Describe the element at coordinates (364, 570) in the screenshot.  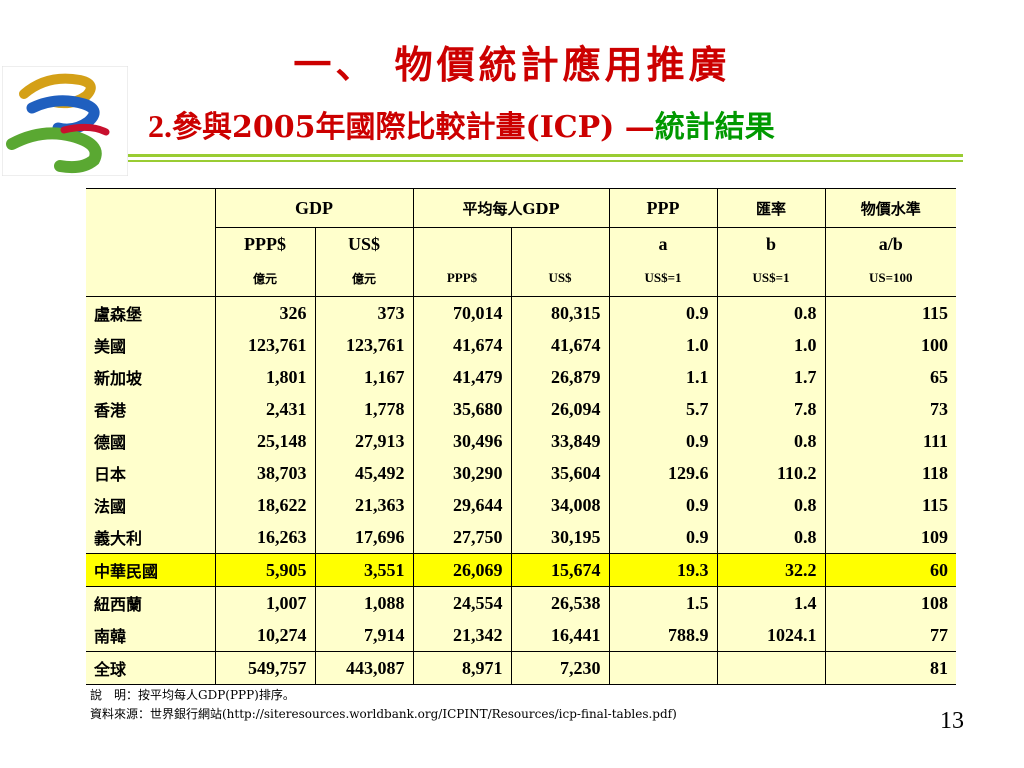
I see `value-cell: 3,551` at that location.